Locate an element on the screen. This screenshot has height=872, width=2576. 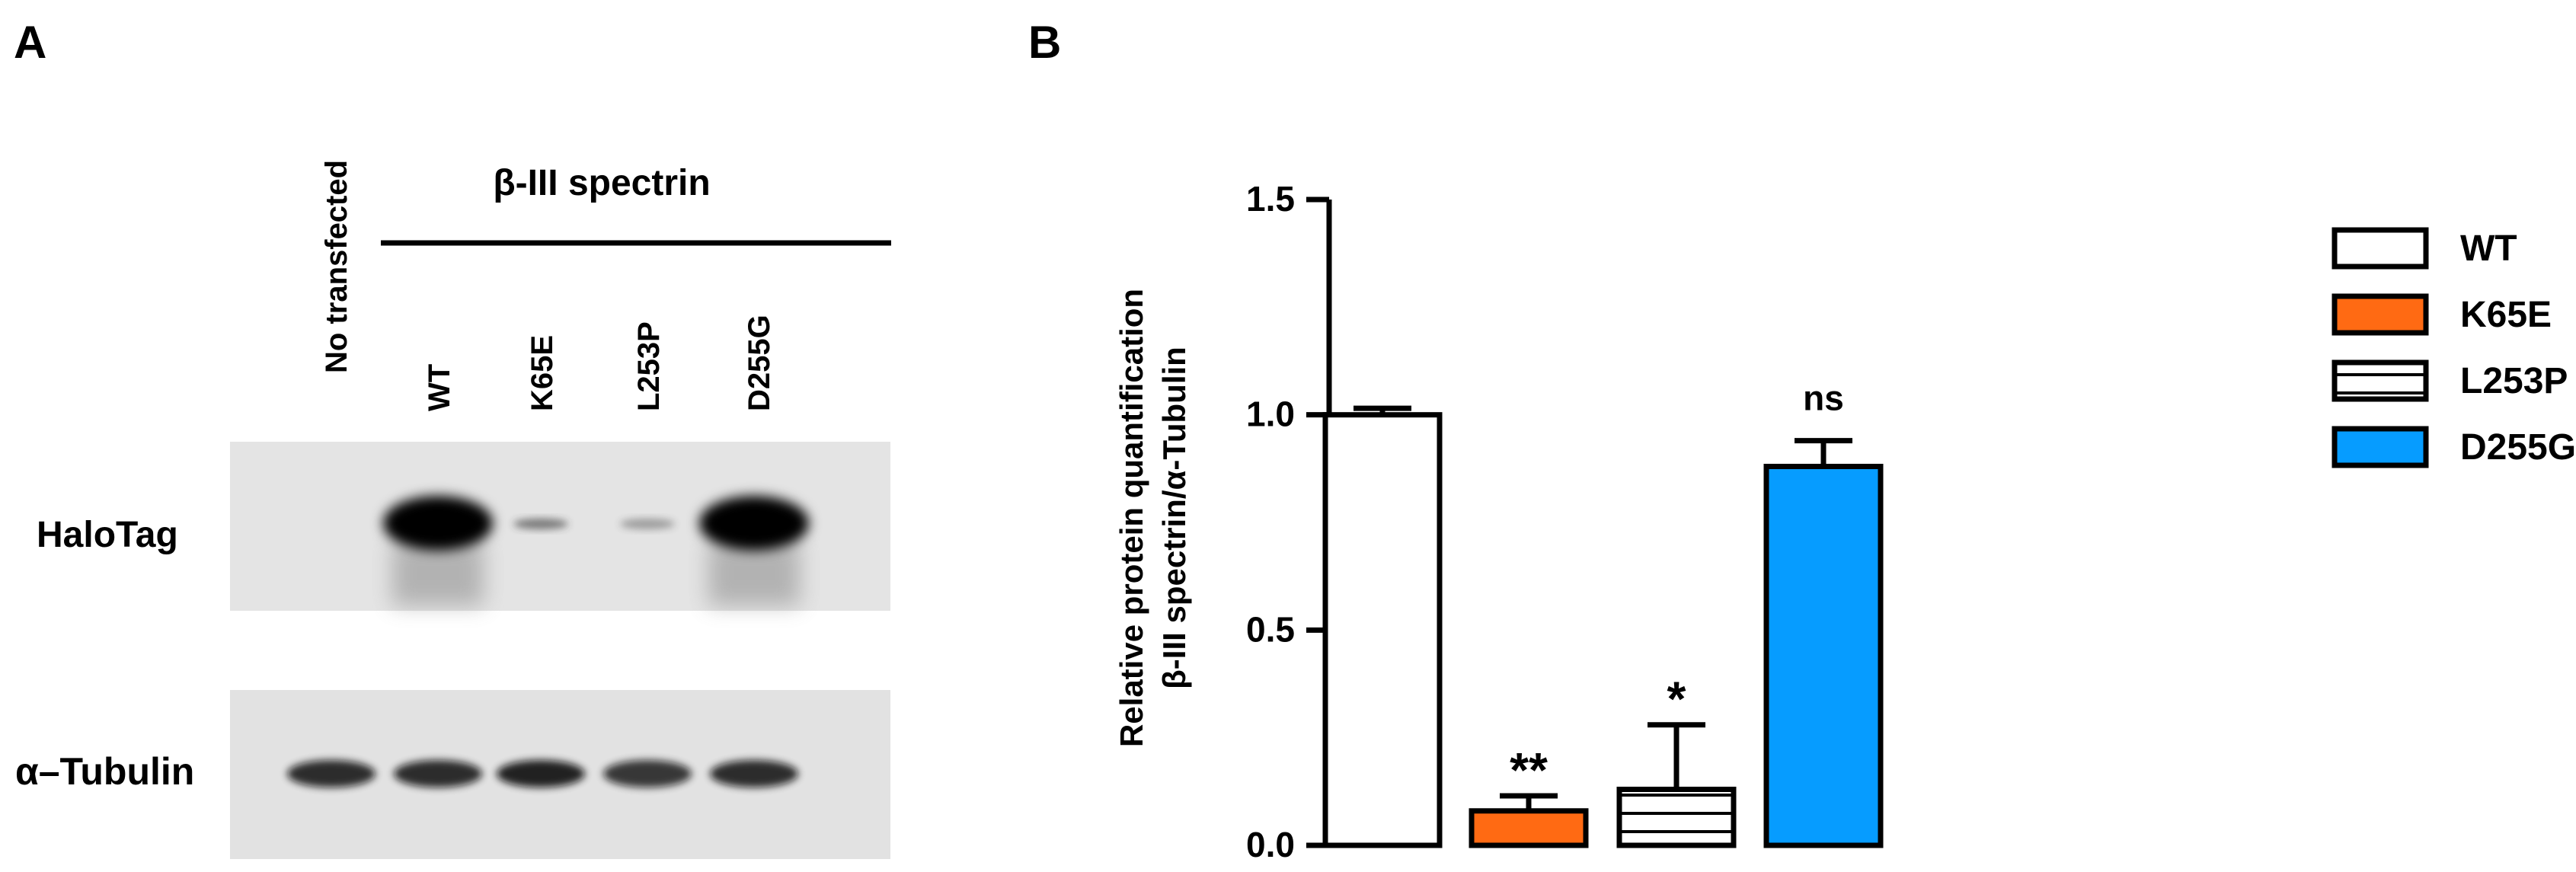
bar-group-l253p: * is located at coordinates (1677, 760).